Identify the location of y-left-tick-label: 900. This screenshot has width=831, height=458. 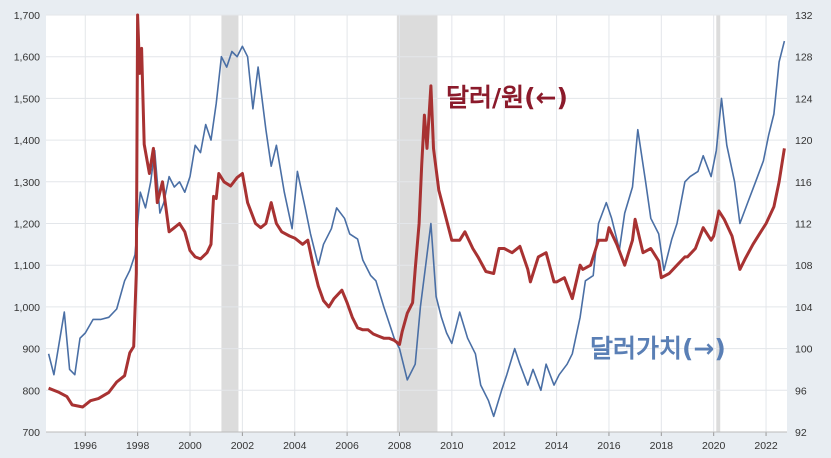
(31, 350).